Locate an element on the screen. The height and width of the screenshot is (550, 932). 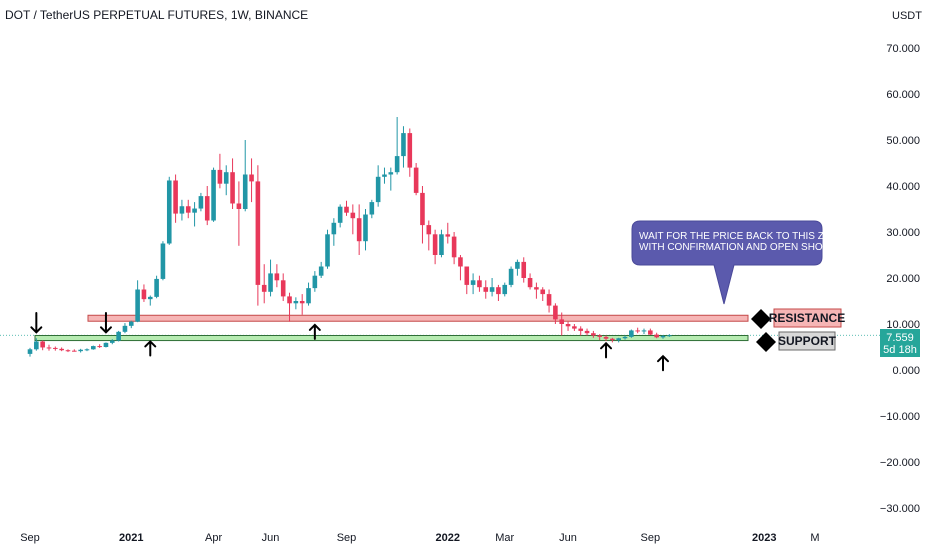
last-price-tag: 7.559 5d 18h is located at coordinates (900, 343).